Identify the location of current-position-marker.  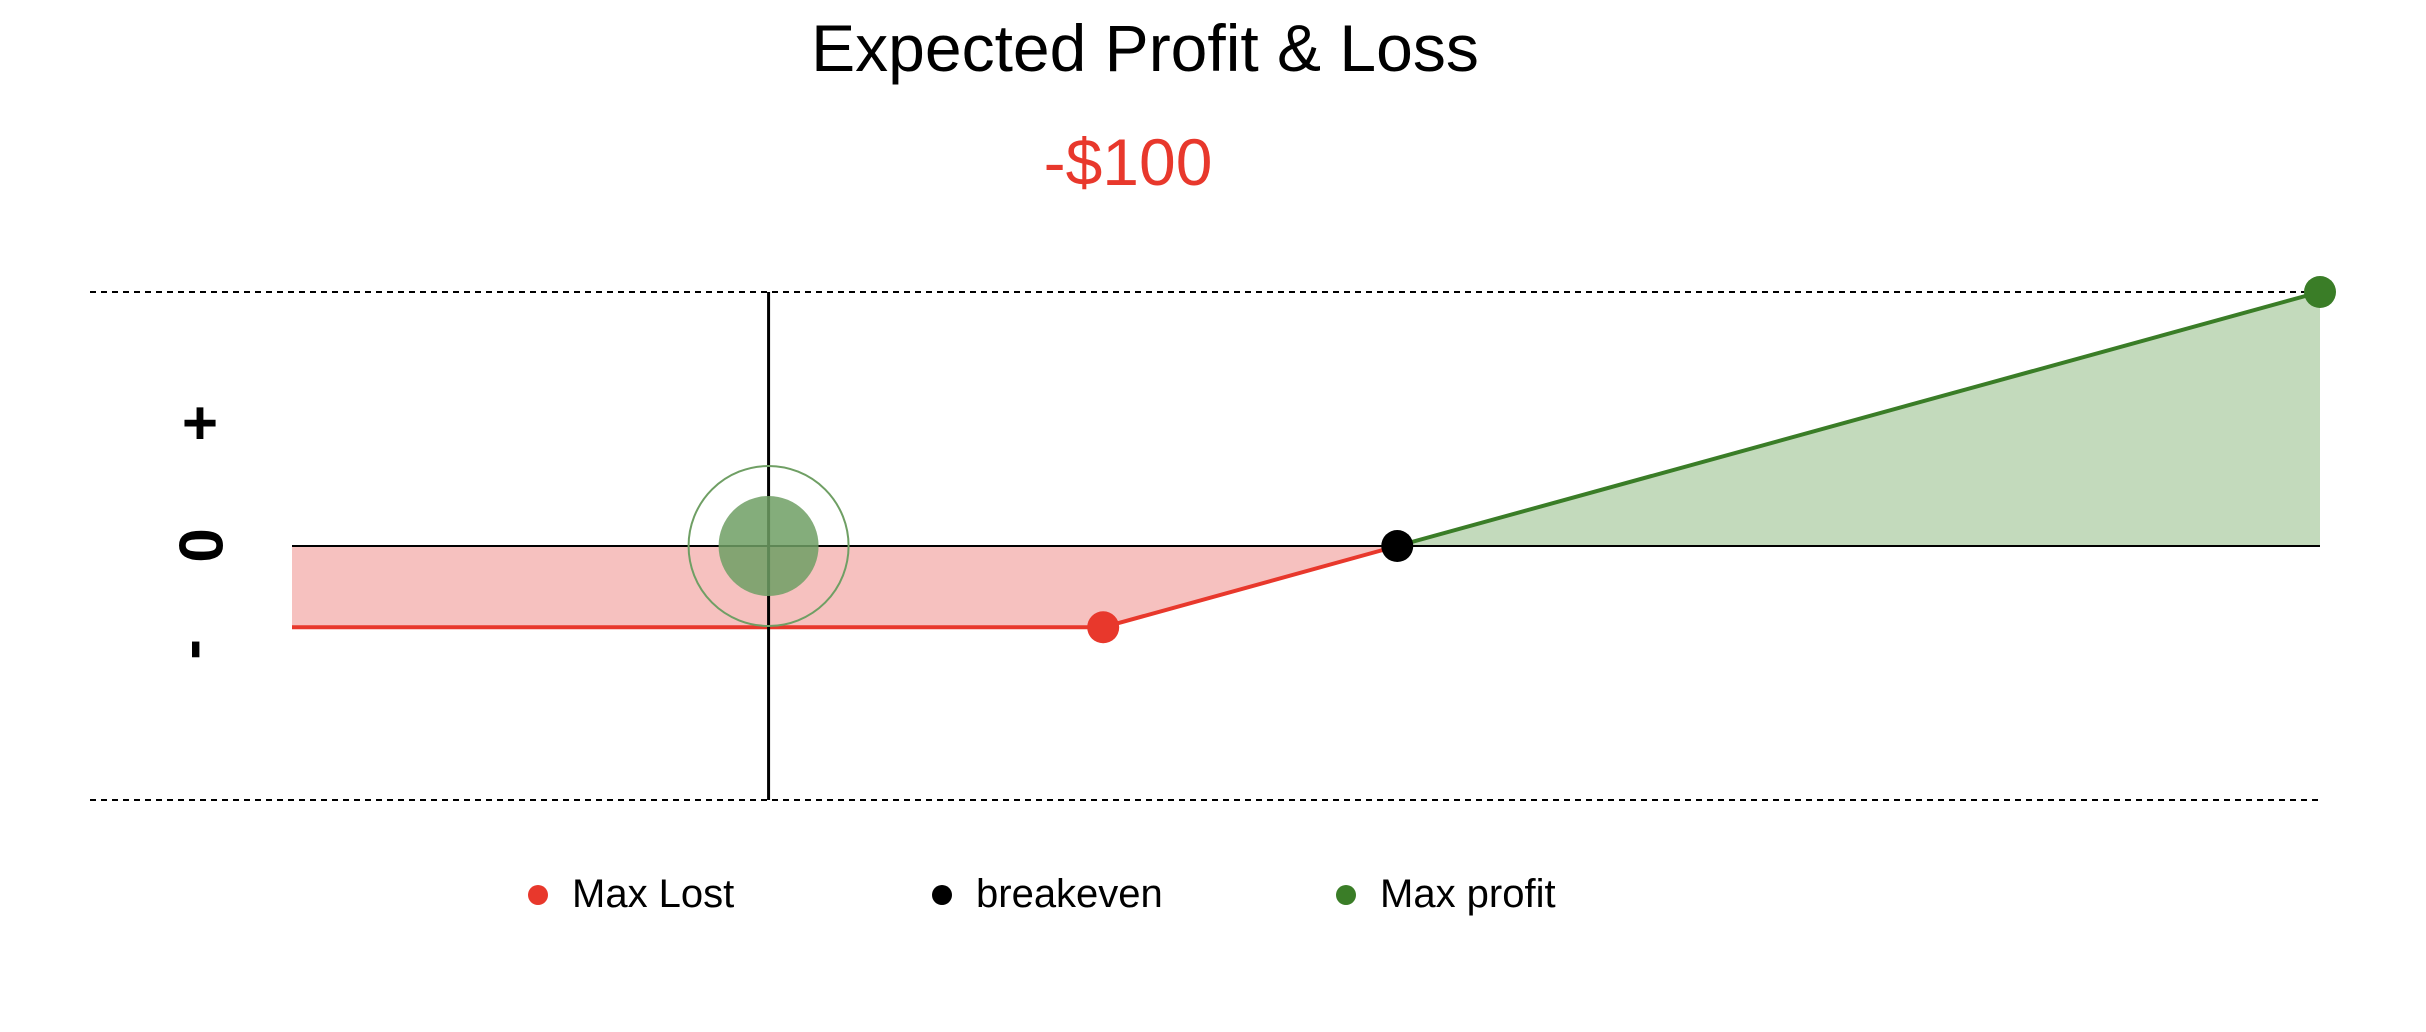
(768, 546).